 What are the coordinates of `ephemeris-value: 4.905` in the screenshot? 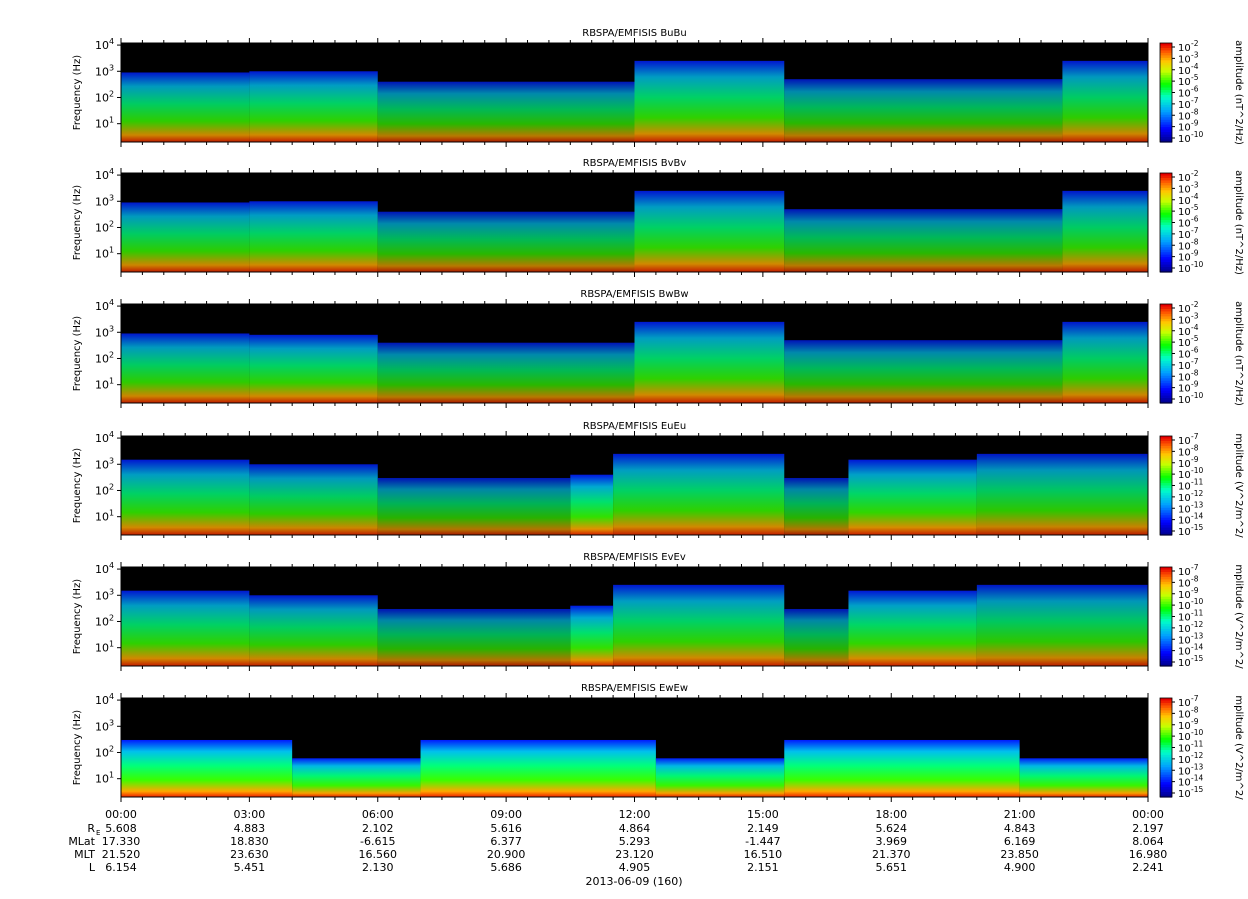 It's located at (635, 867).